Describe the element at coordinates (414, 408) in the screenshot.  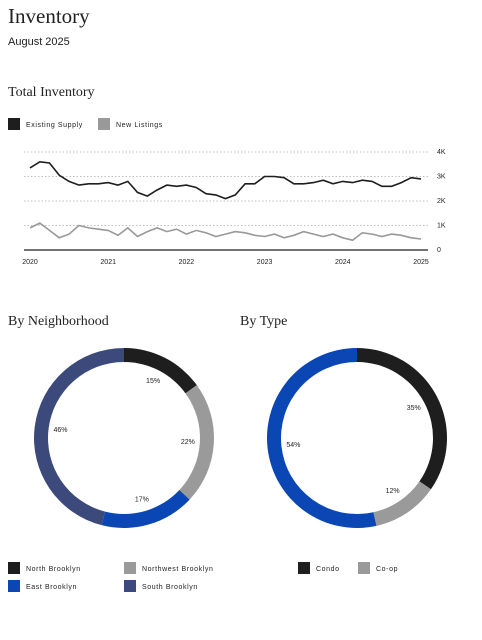
I see `slice-label: 35%` at that location.